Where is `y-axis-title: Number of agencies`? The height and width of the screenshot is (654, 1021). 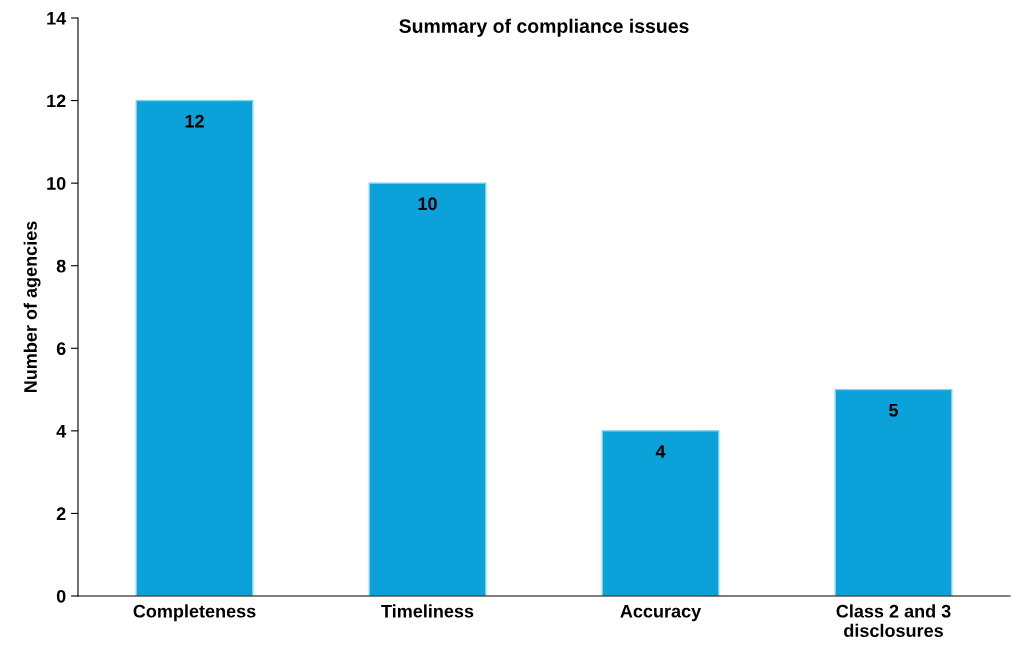 y-axis-title: Number of agencies is located at coordinates (32, 307).